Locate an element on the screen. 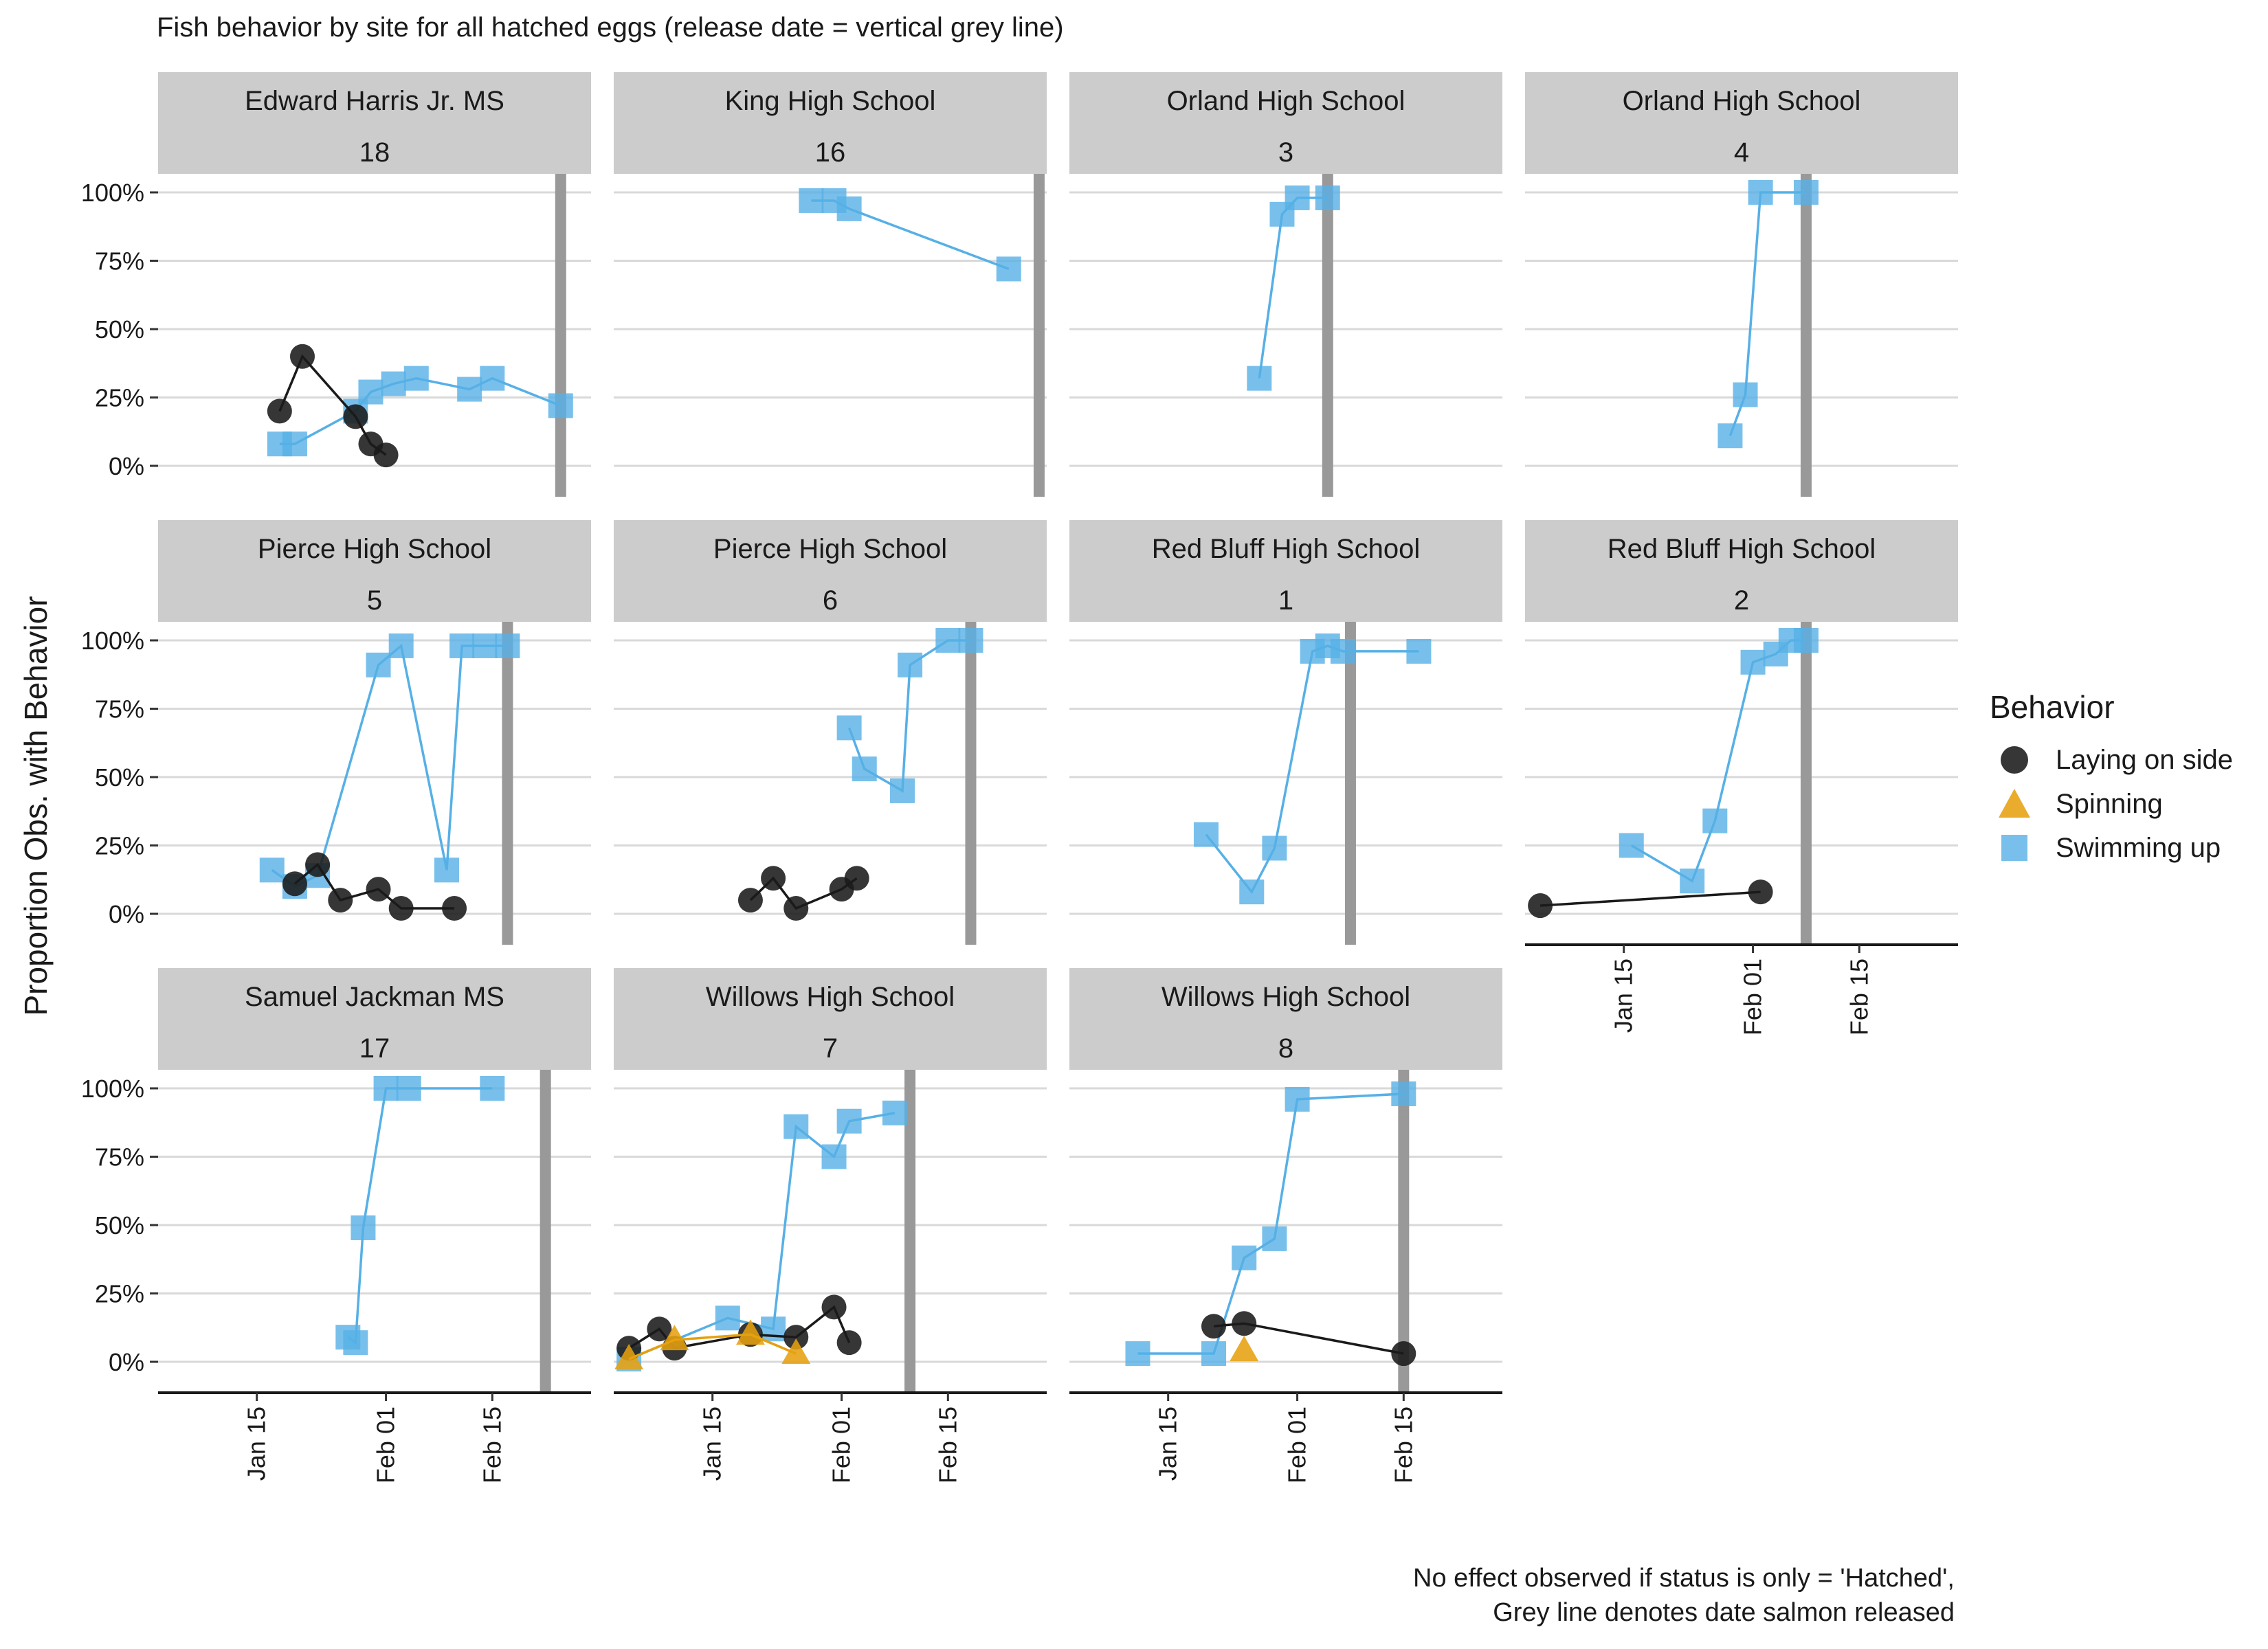 This screenshot has width=2268, height=1649. facet-site-label: Orland High School is located at coordinates (1742, 101).